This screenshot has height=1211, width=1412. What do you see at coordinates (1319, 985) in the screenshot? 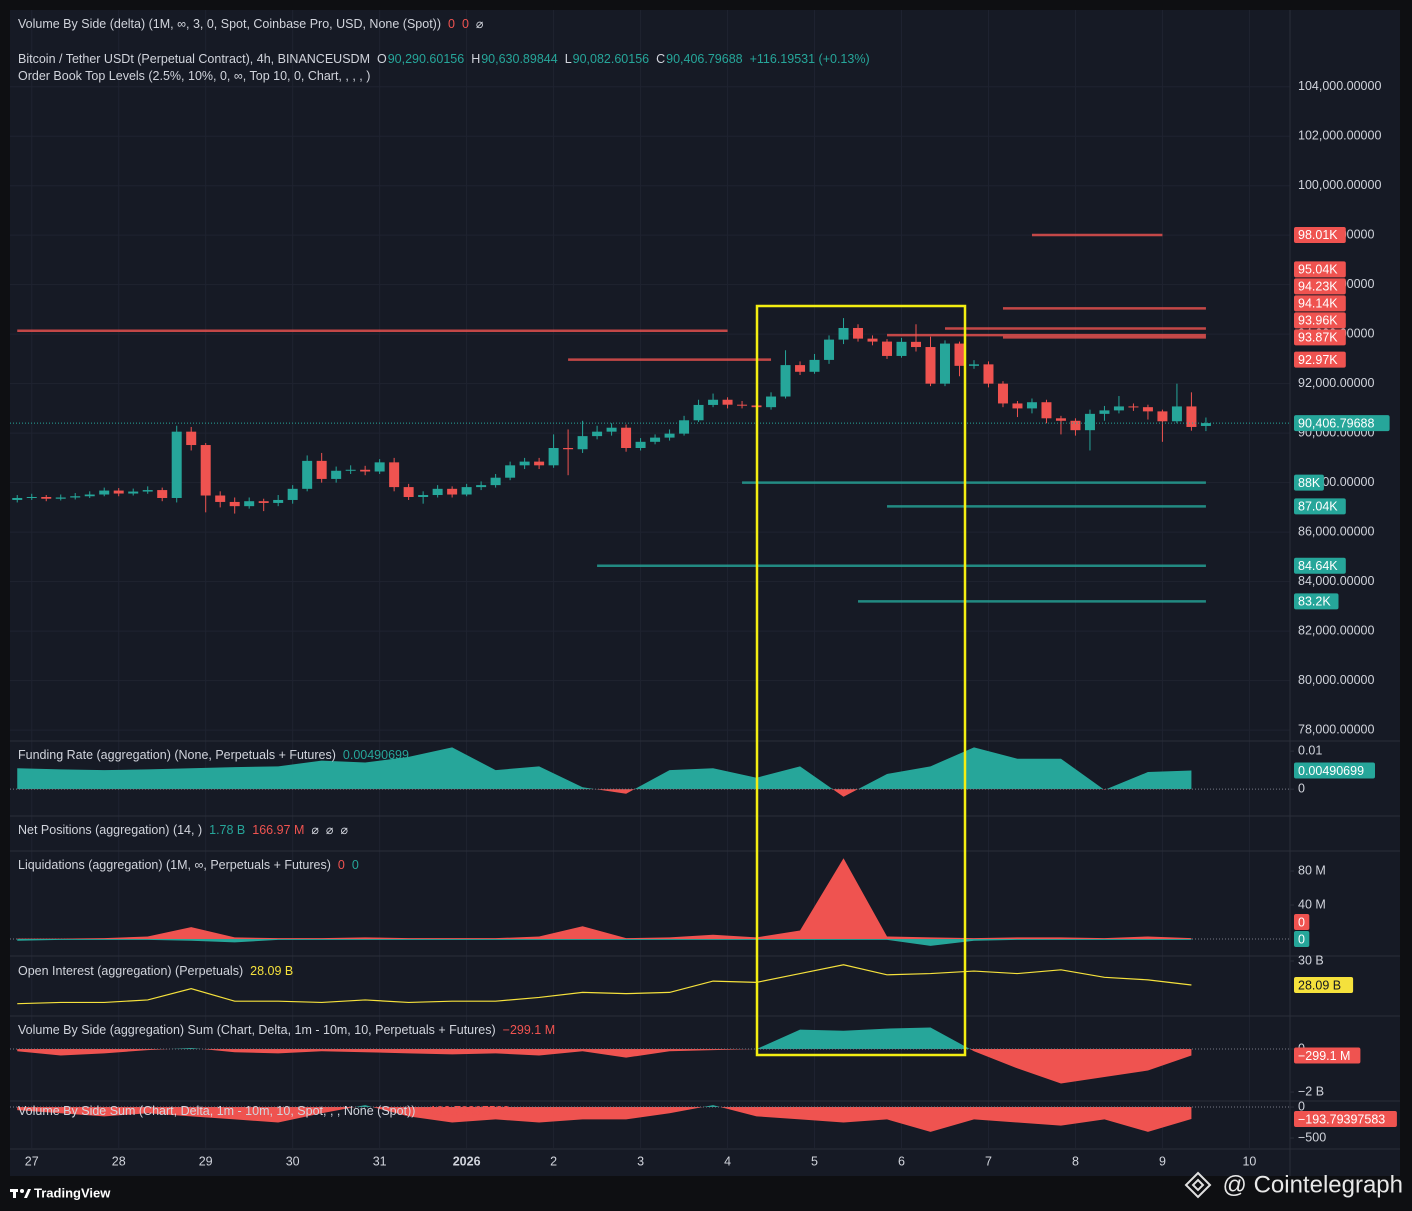
I see `price-badge-label: 28.09 B` at bounding box center [1319, 985].